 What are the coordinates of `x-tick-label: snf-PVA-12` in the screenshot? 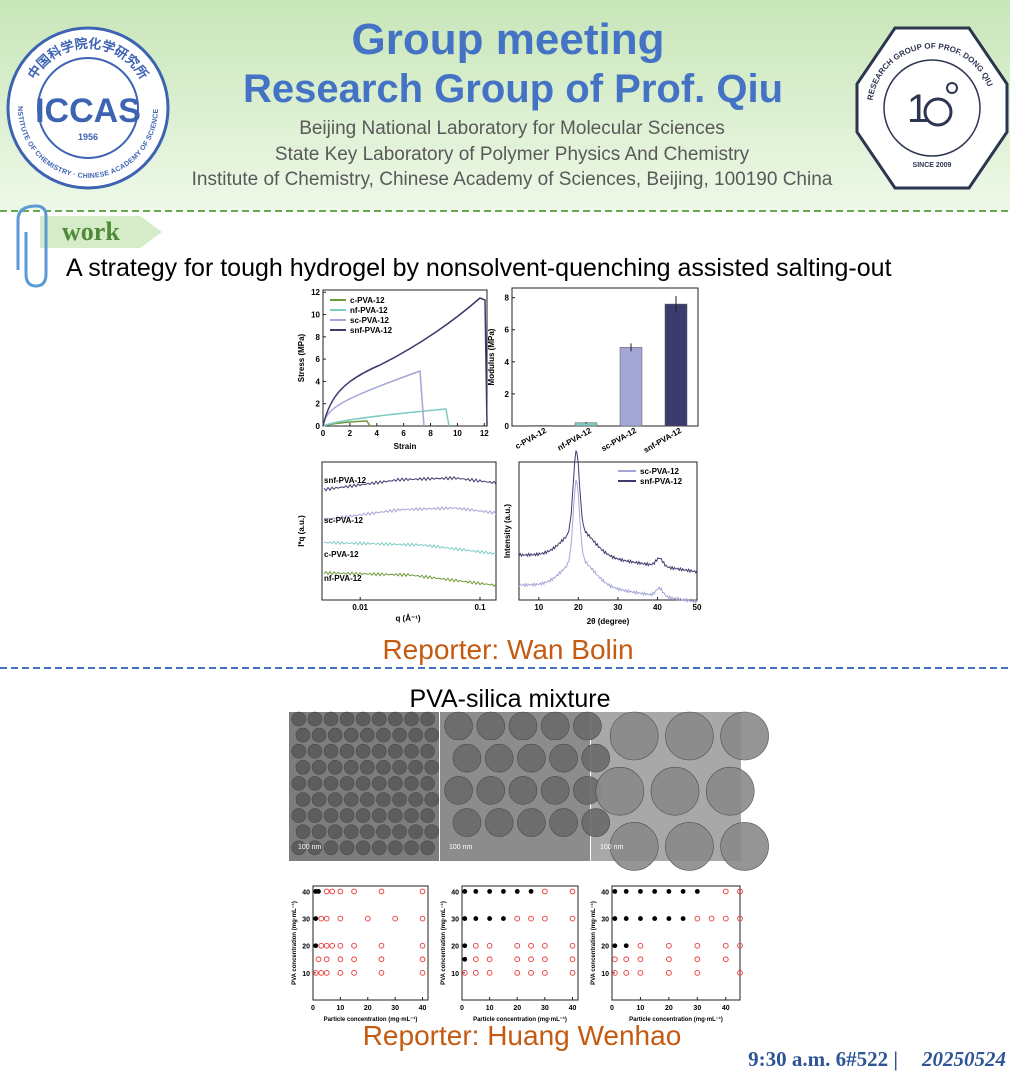 It's located at (662, 440).